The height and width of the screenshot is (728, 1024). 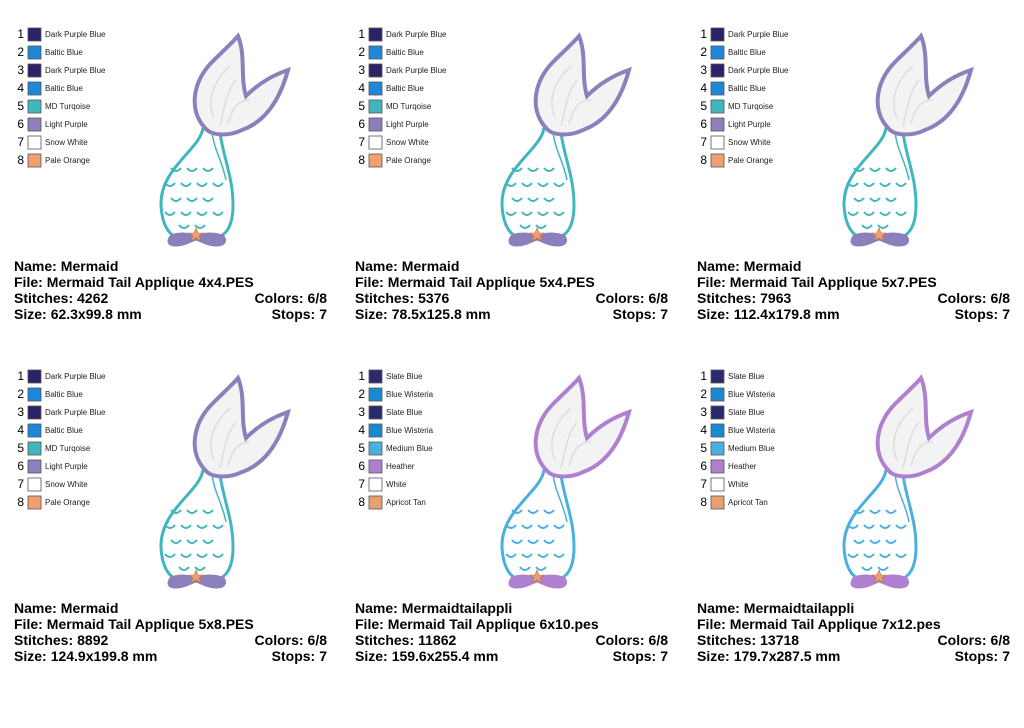 I want to click on info-label: Stops:, so click(x=977, y=314).